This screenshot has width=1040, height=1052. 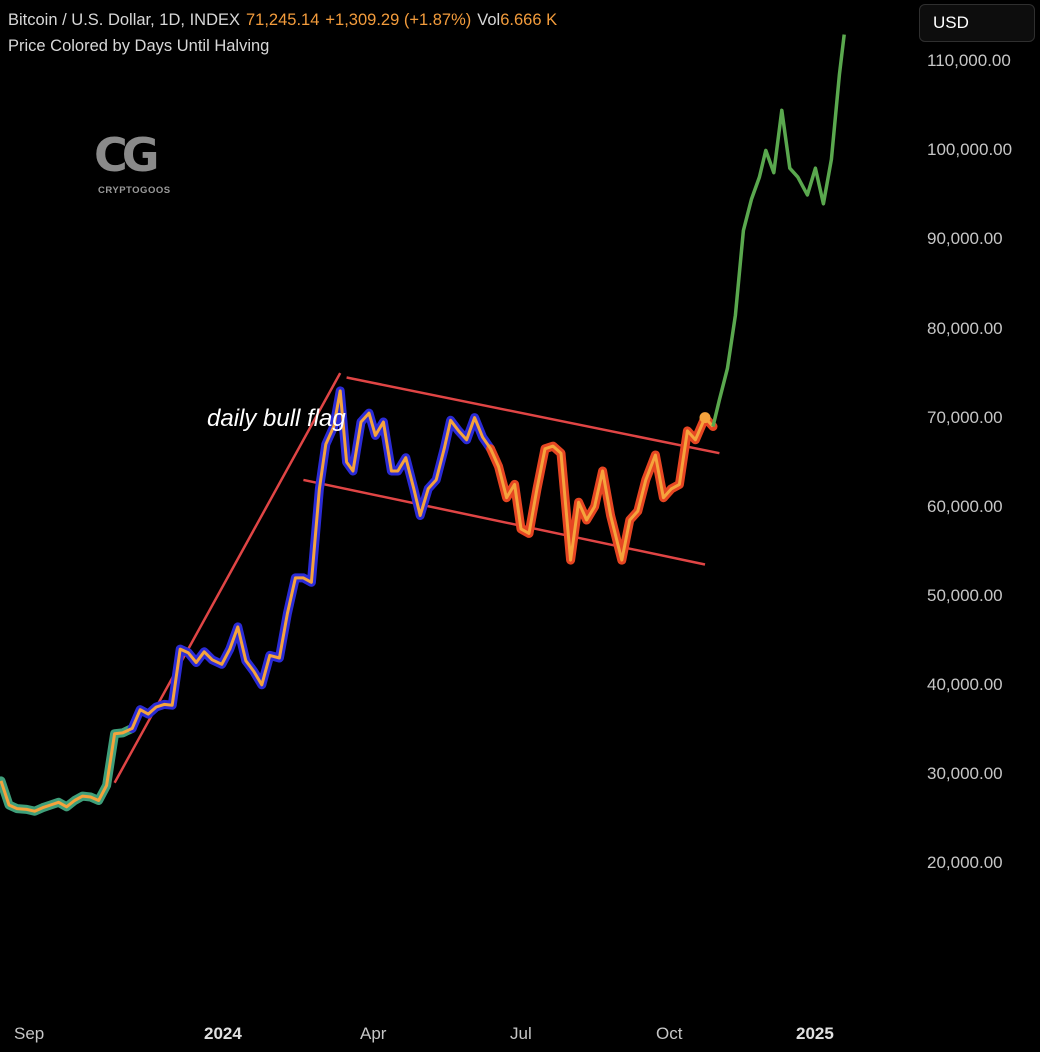 What do you see at coordinates (965, 417) in the screenshot?
I see `y-tick-label: 70,000.00` at bounding box center [965, 417].